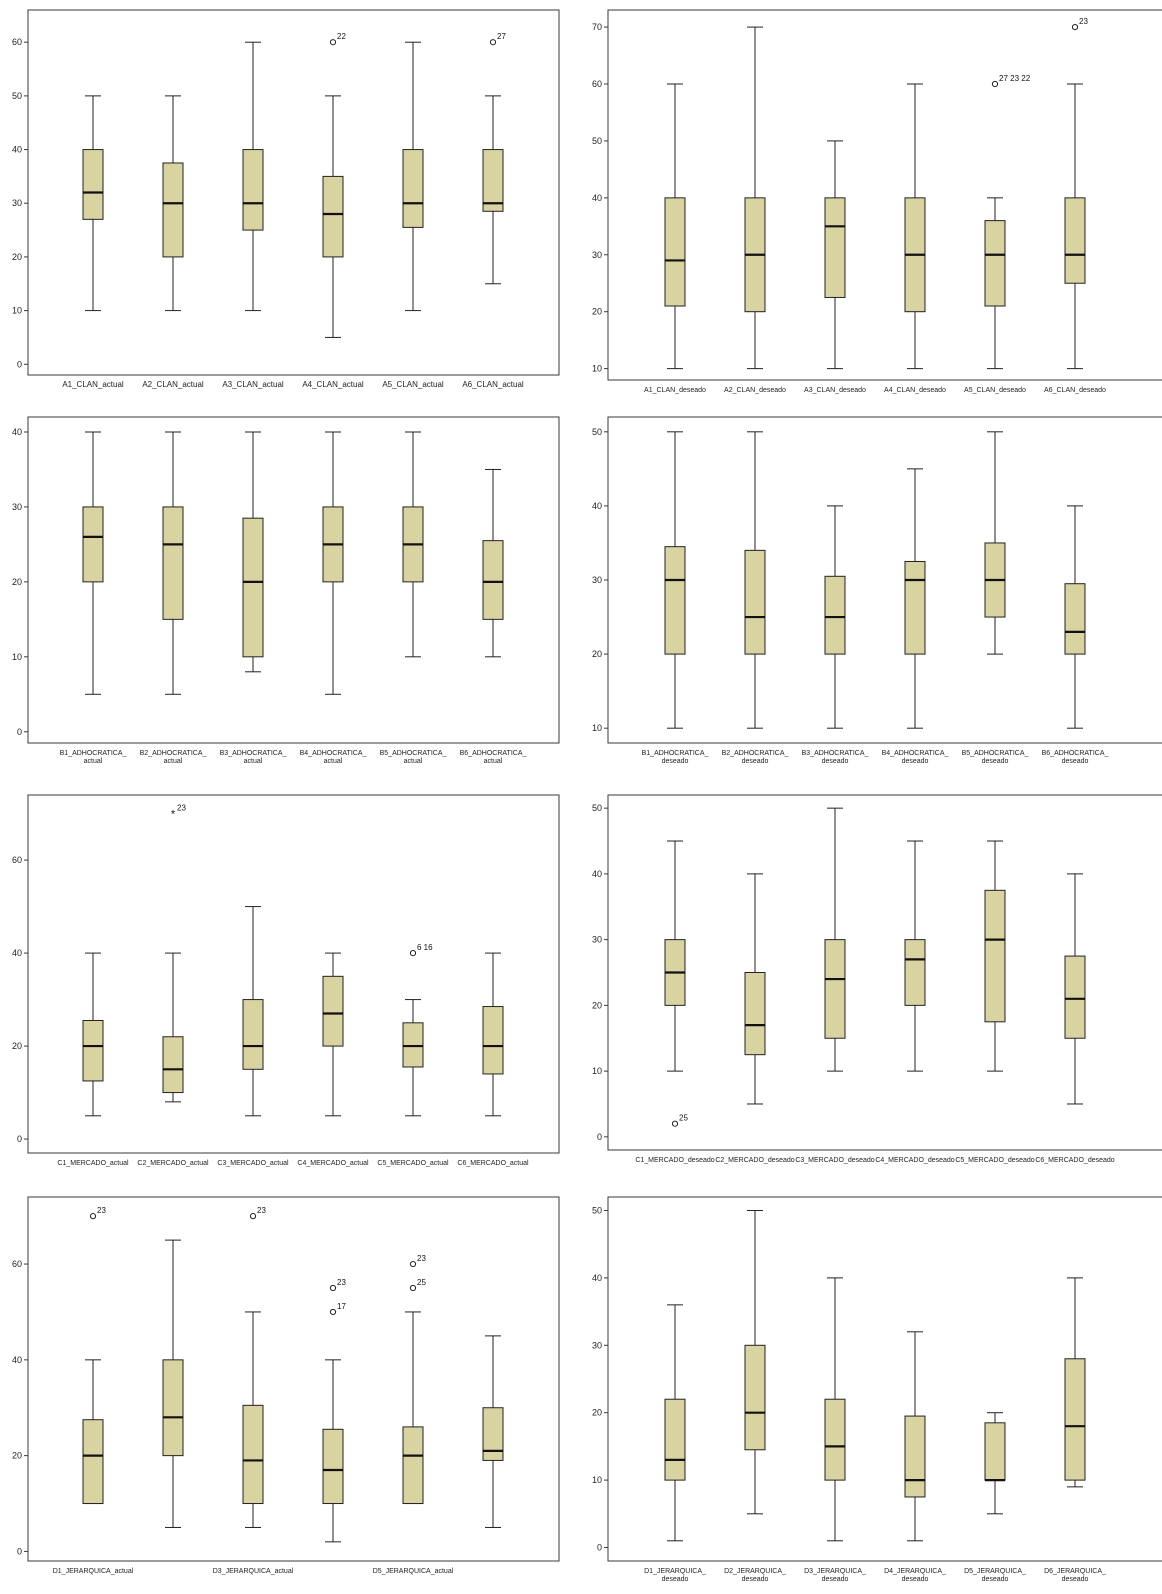 This screenshot has width=1162, height=1594. What do you see at coordinates (1007, 222) in the screenshot?
I see `box-5: 27 23 22` at bounding box center [1007, 222].